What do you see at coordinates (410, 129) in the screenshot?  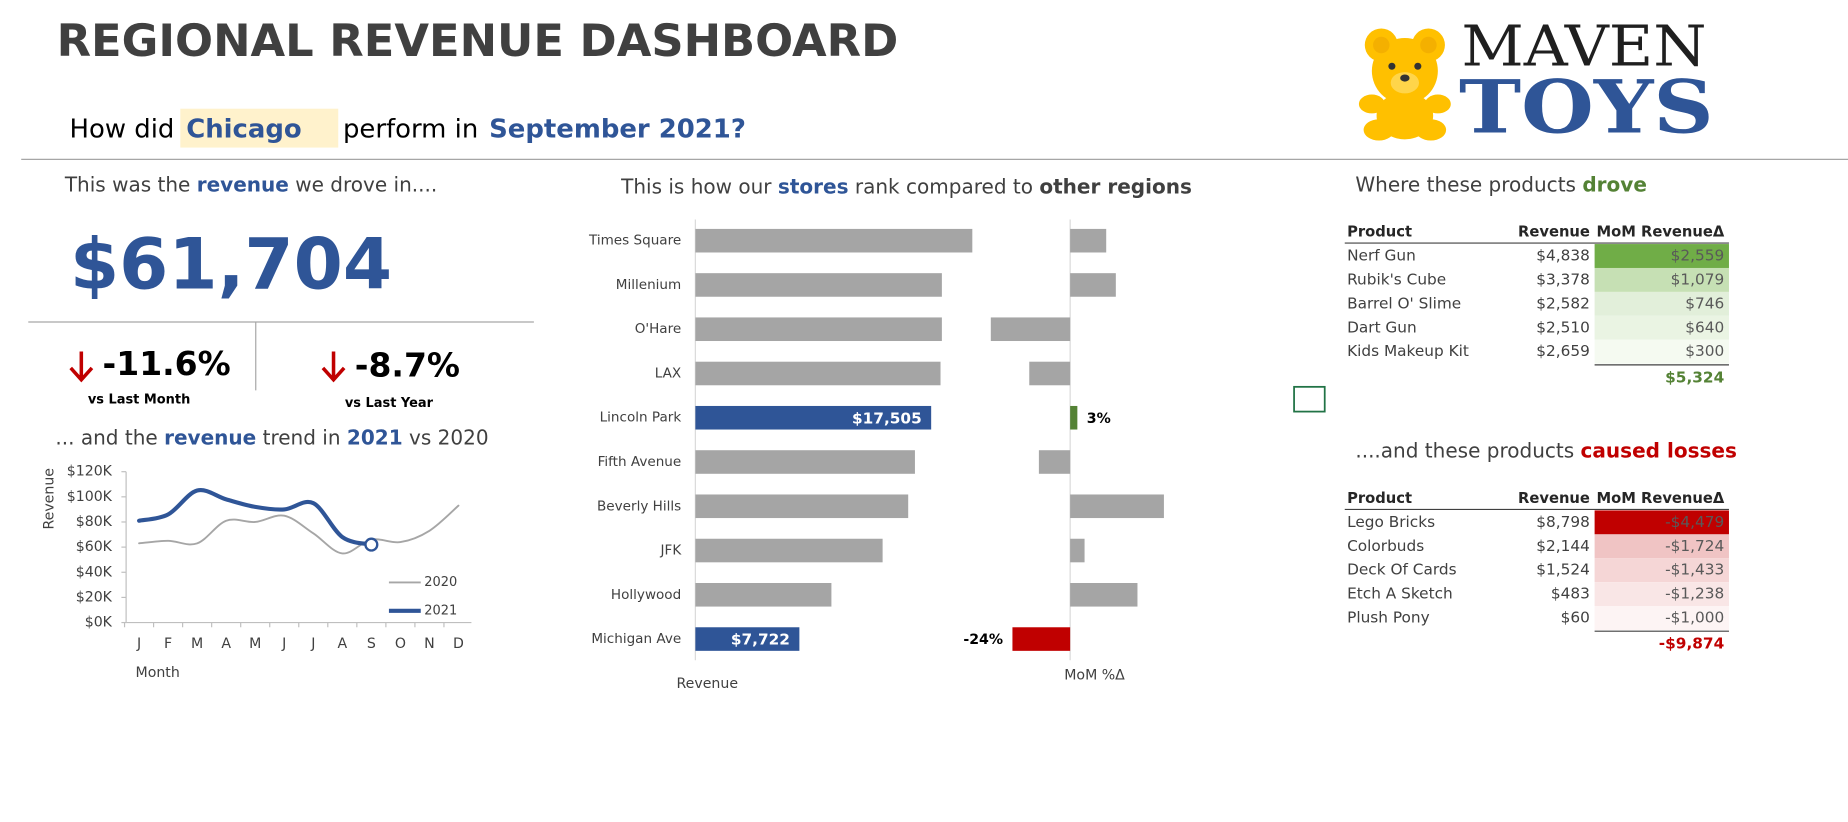 I see `question-middle: perform in` at bounding box center [410, 129].